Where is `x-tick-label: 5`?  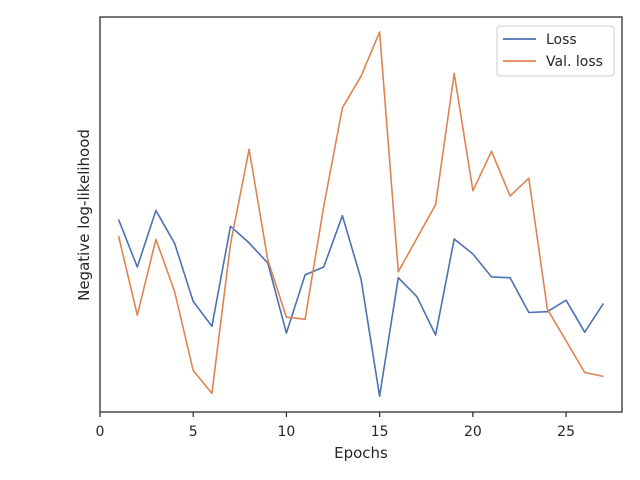
x-tick-label: 5 is located at coordinates (193, 432).